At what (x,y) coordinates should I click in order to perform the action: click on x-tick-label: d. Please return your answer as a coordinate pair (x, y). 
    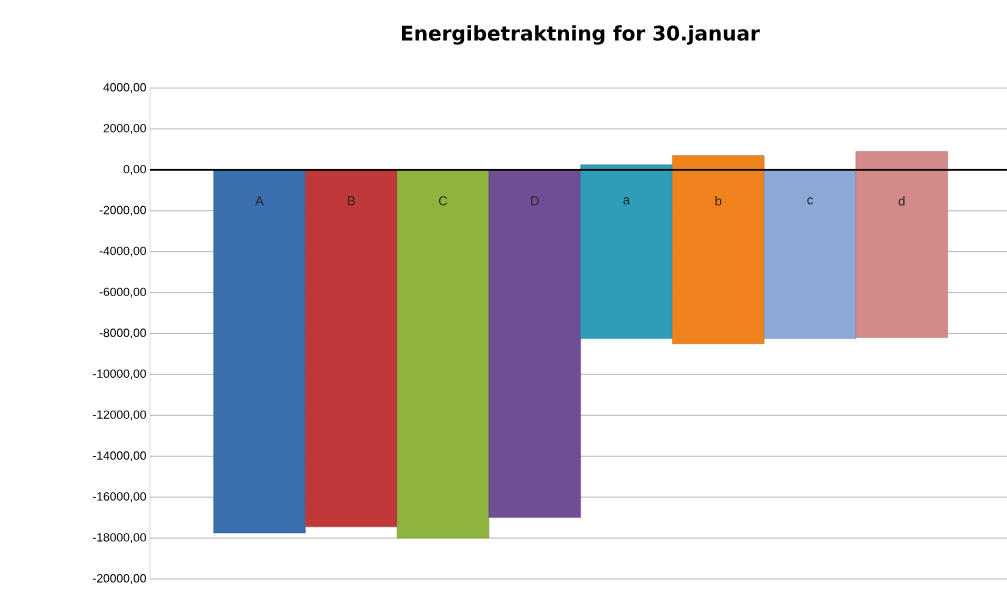
    Looking at the image, I should click on (901, 201).